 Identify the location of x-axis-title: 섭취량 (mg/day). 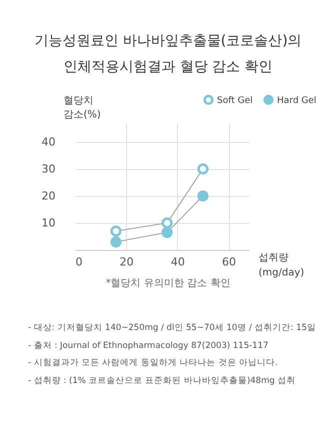
(281, 265).